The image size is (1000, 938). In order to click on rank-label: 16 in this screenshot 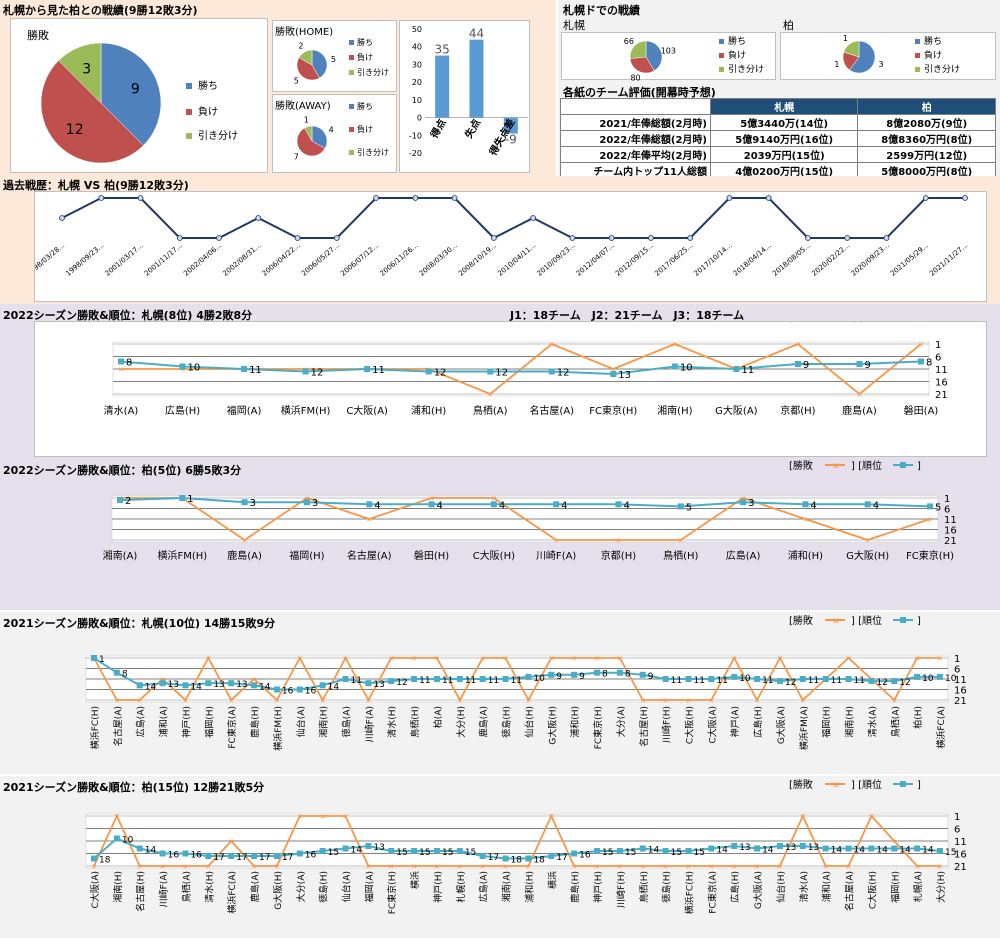, I will do `click(585, 856)`.